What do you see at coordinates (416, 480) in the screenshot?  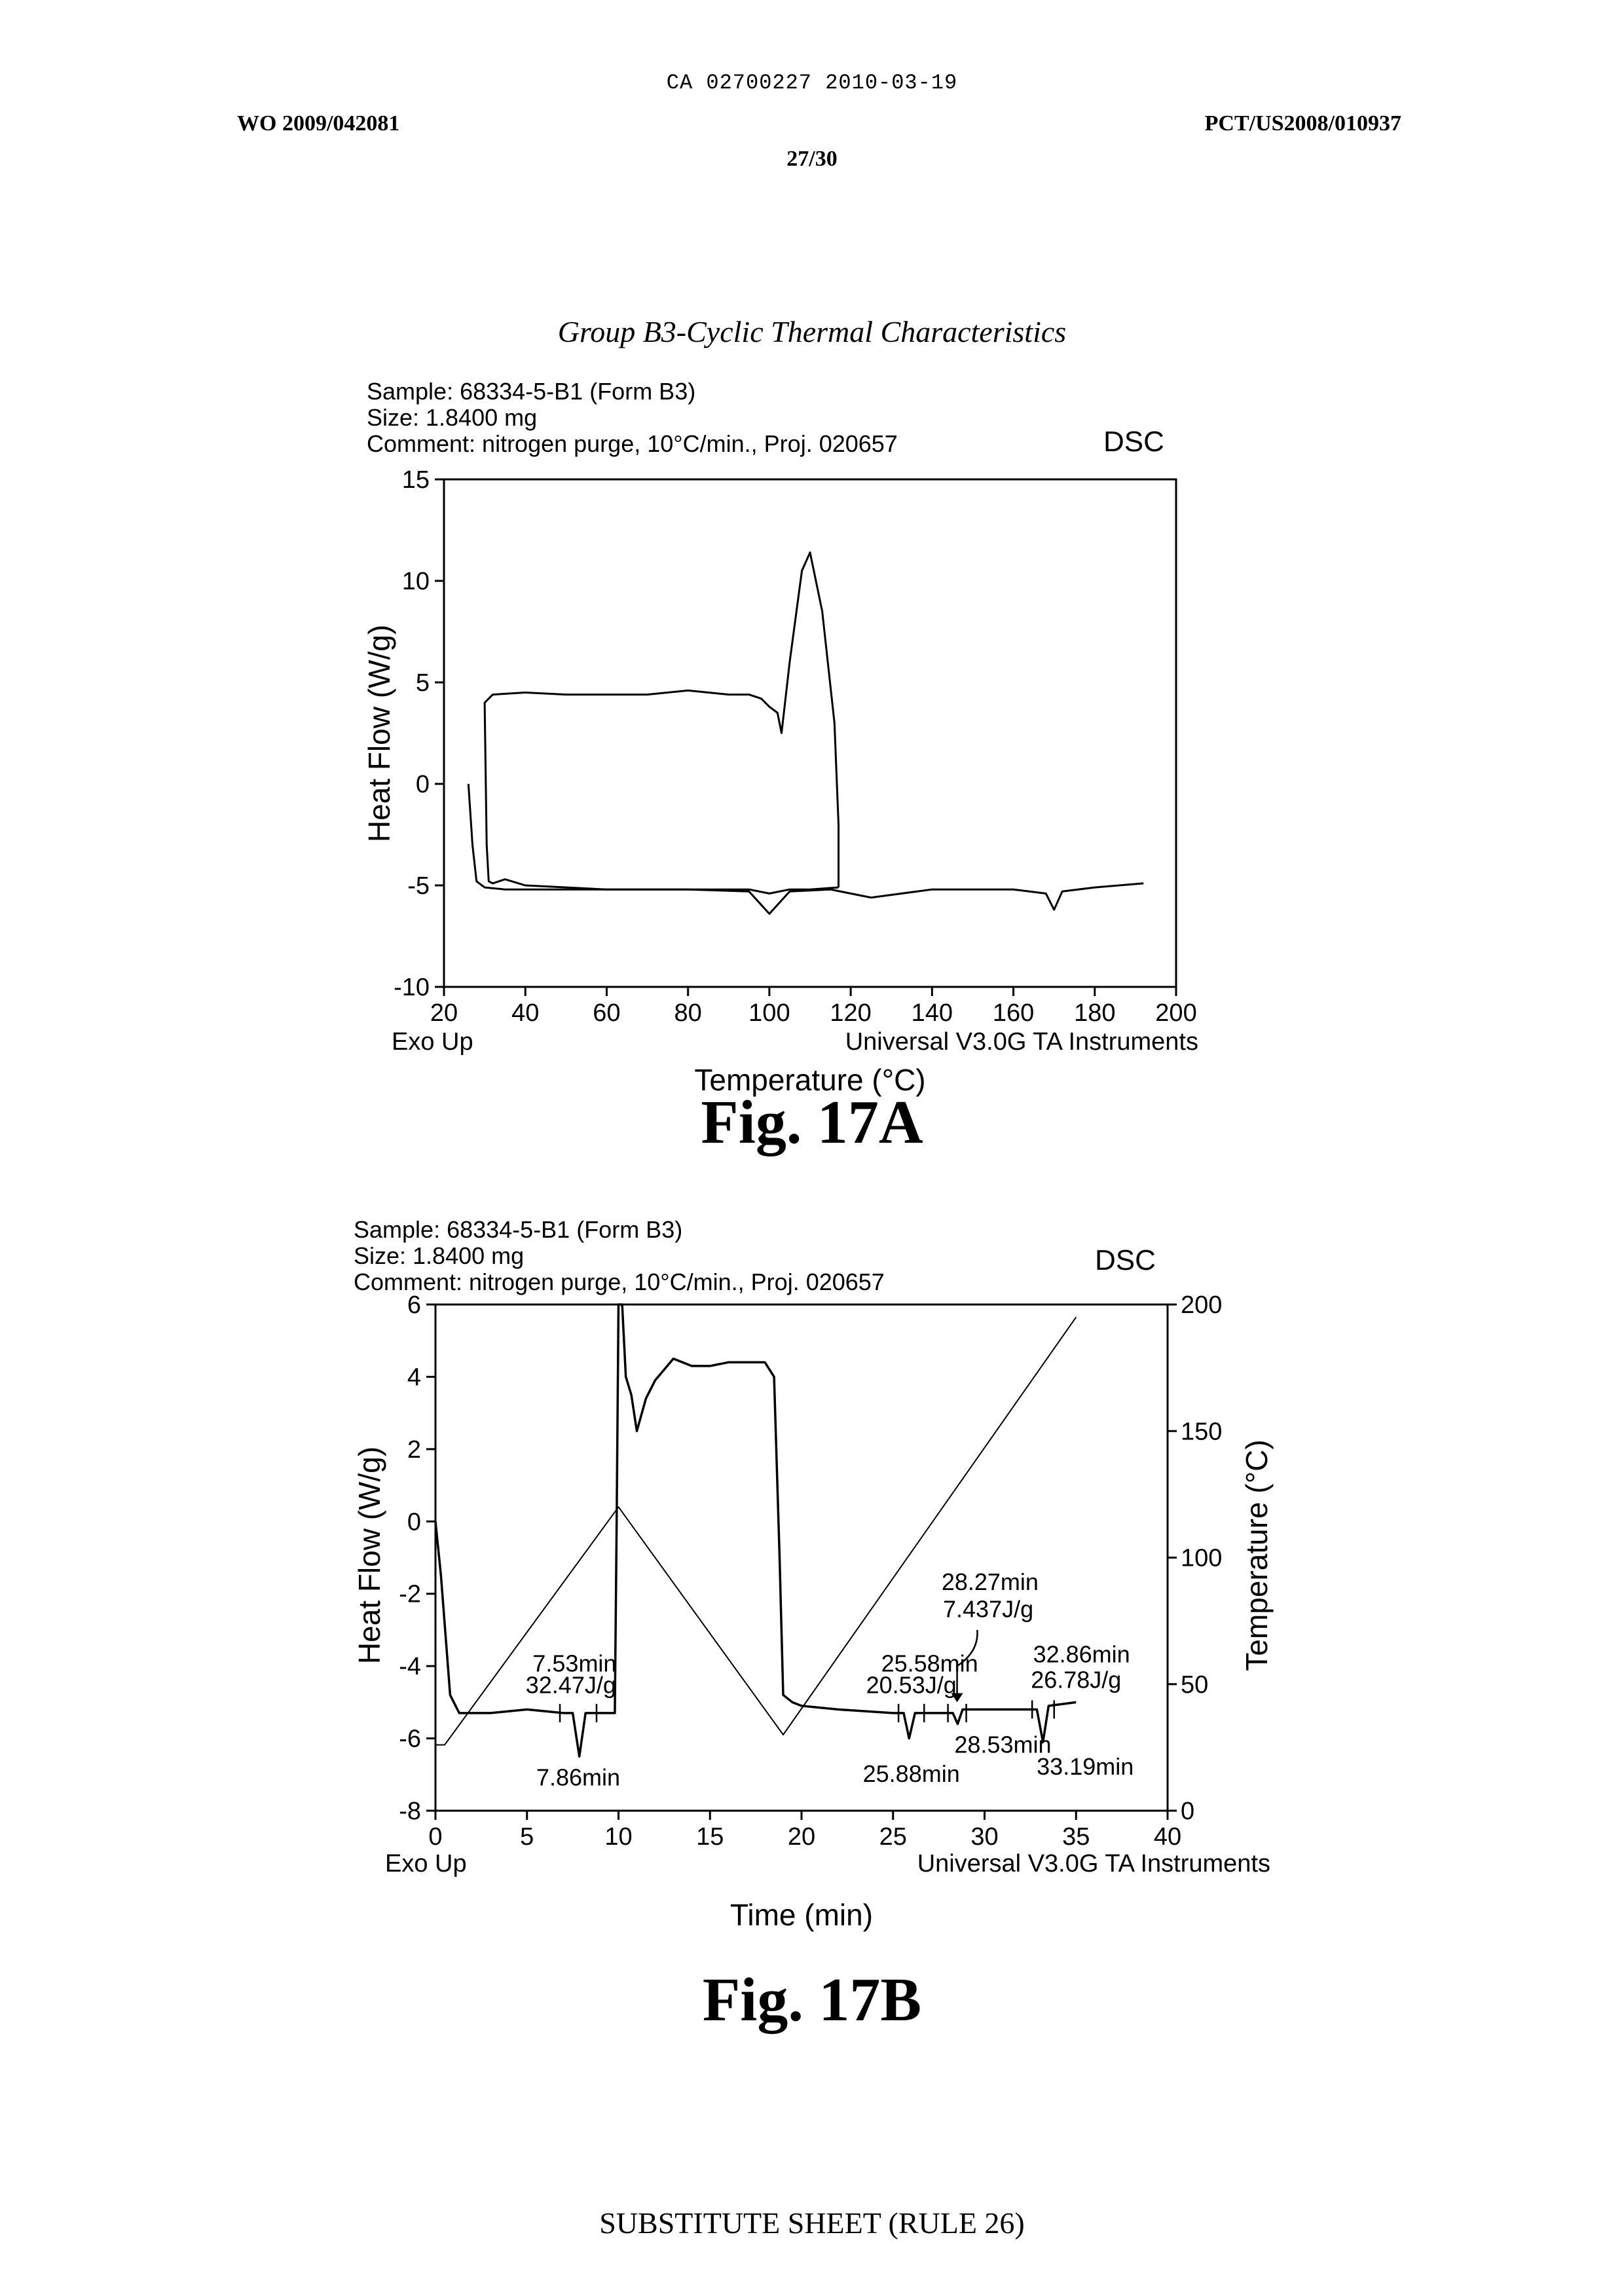 I see `fig17a-ytick-label: 15` at bounding box center [416, 480].